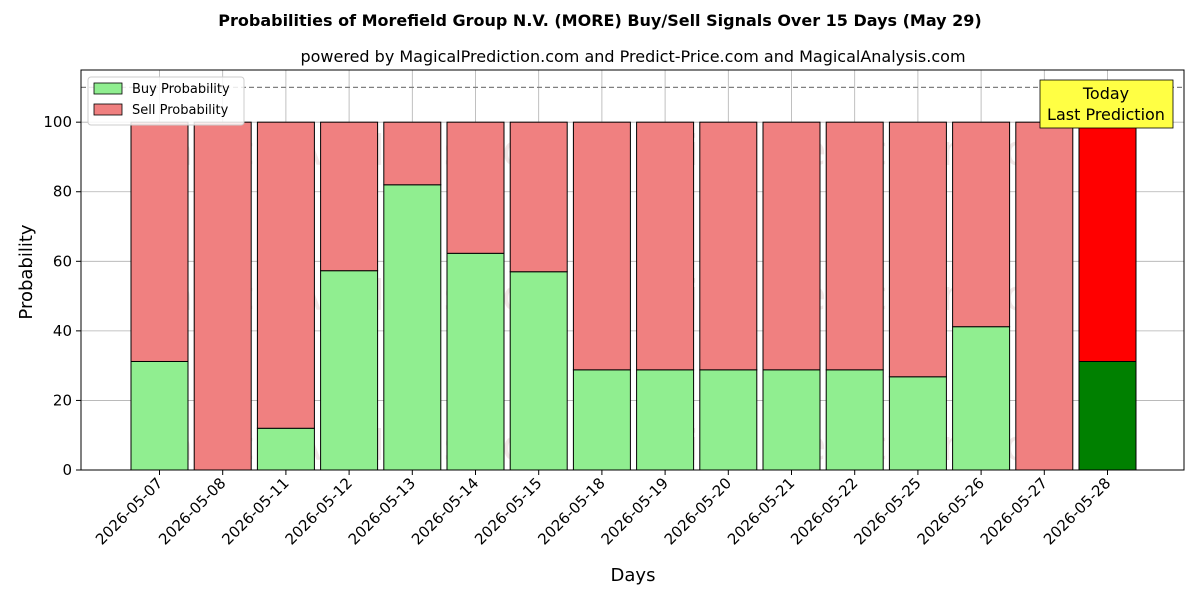  What do you see at coordinates (571, 511) in the screenshot?
I see `x-tick-label: 2026-05-18` at bounding box center [571, 511].